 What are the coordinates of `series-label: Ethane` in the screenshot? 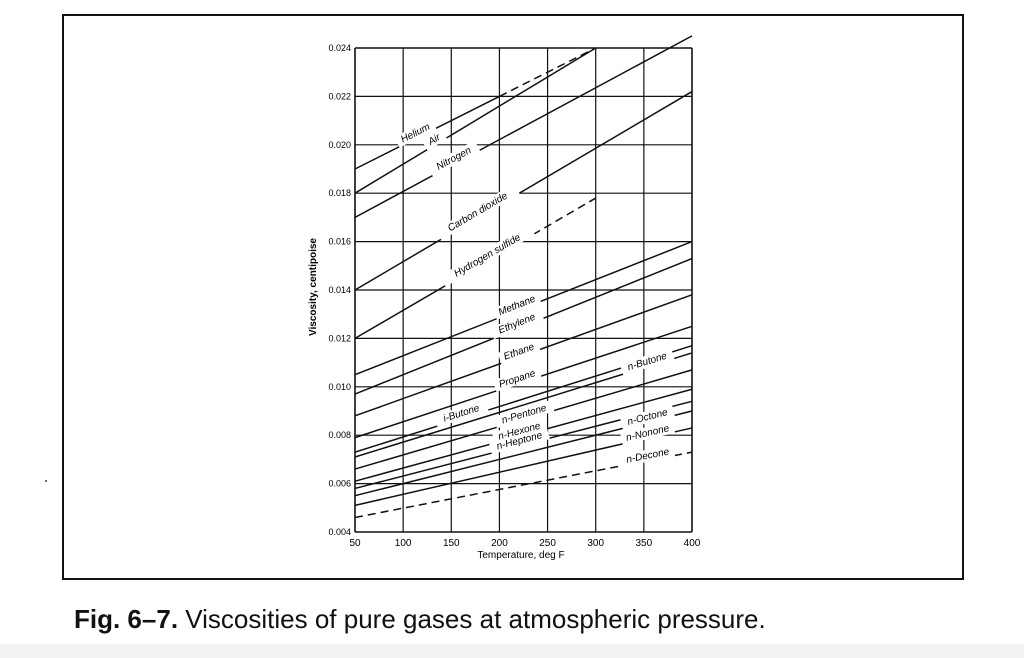 It's located at (519, 351).